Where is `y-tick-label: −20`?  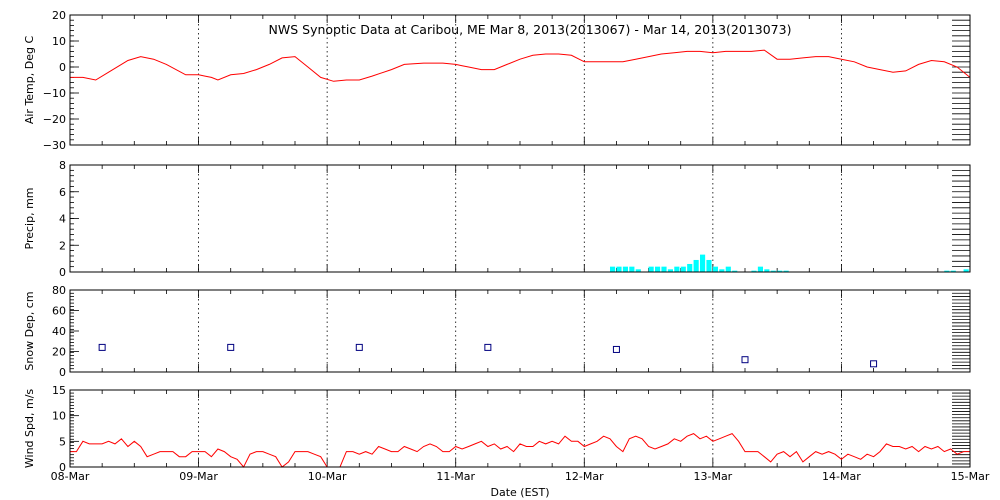
y-tick-label: −20 is located at coordinates (54, 119).